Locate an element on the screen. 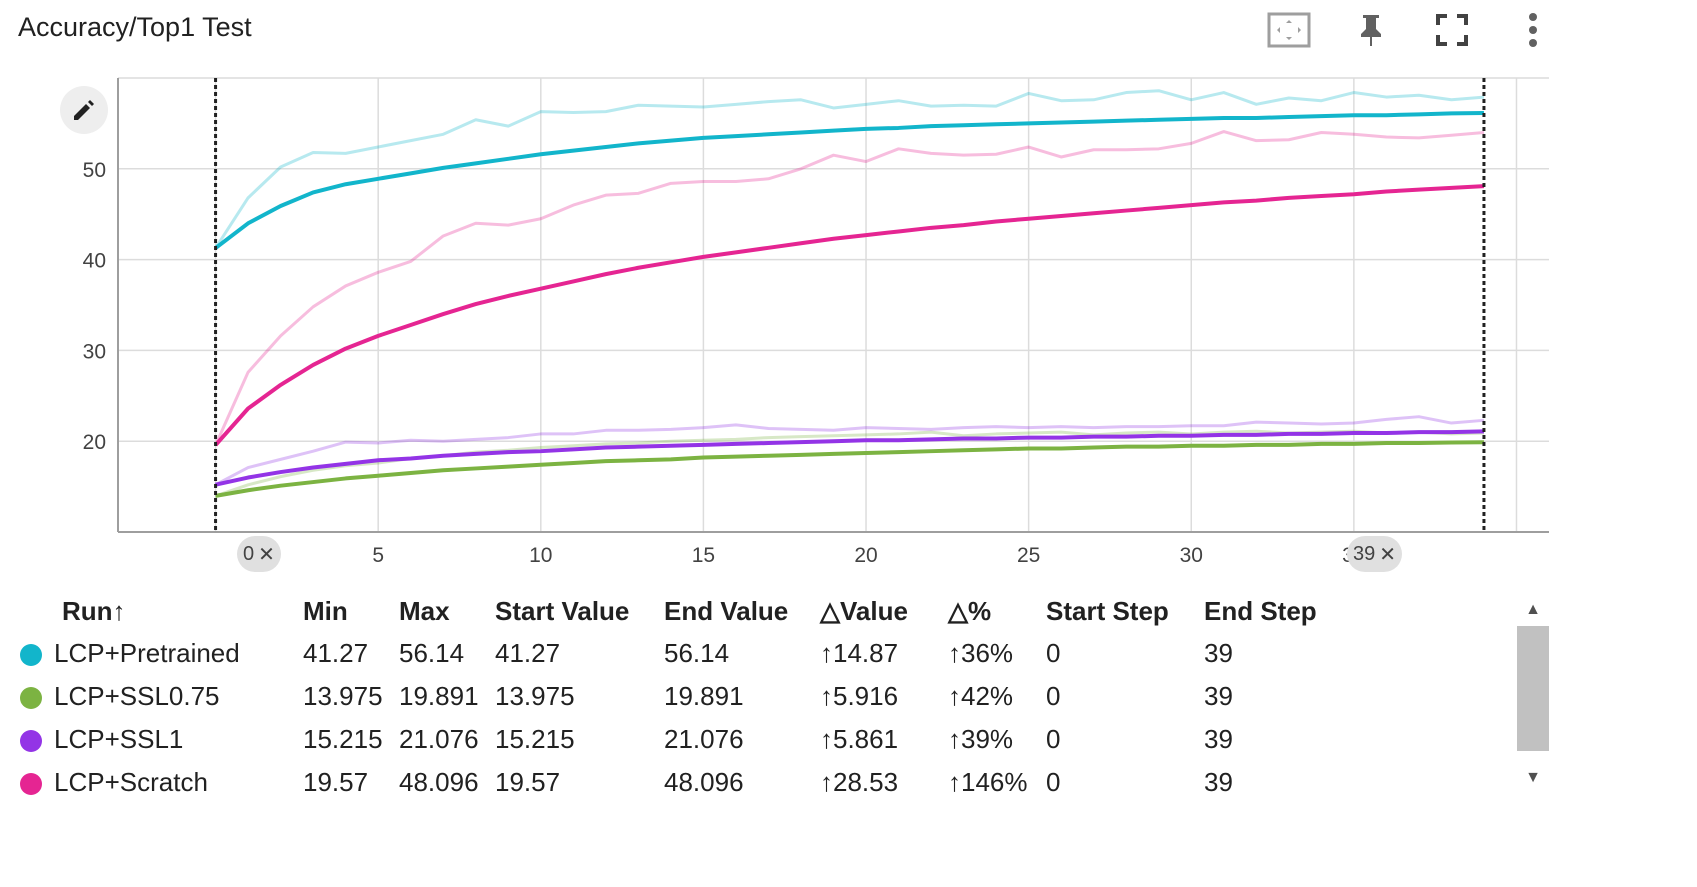  run-name: LCP+Scratch is located at coordinates (131, 782).